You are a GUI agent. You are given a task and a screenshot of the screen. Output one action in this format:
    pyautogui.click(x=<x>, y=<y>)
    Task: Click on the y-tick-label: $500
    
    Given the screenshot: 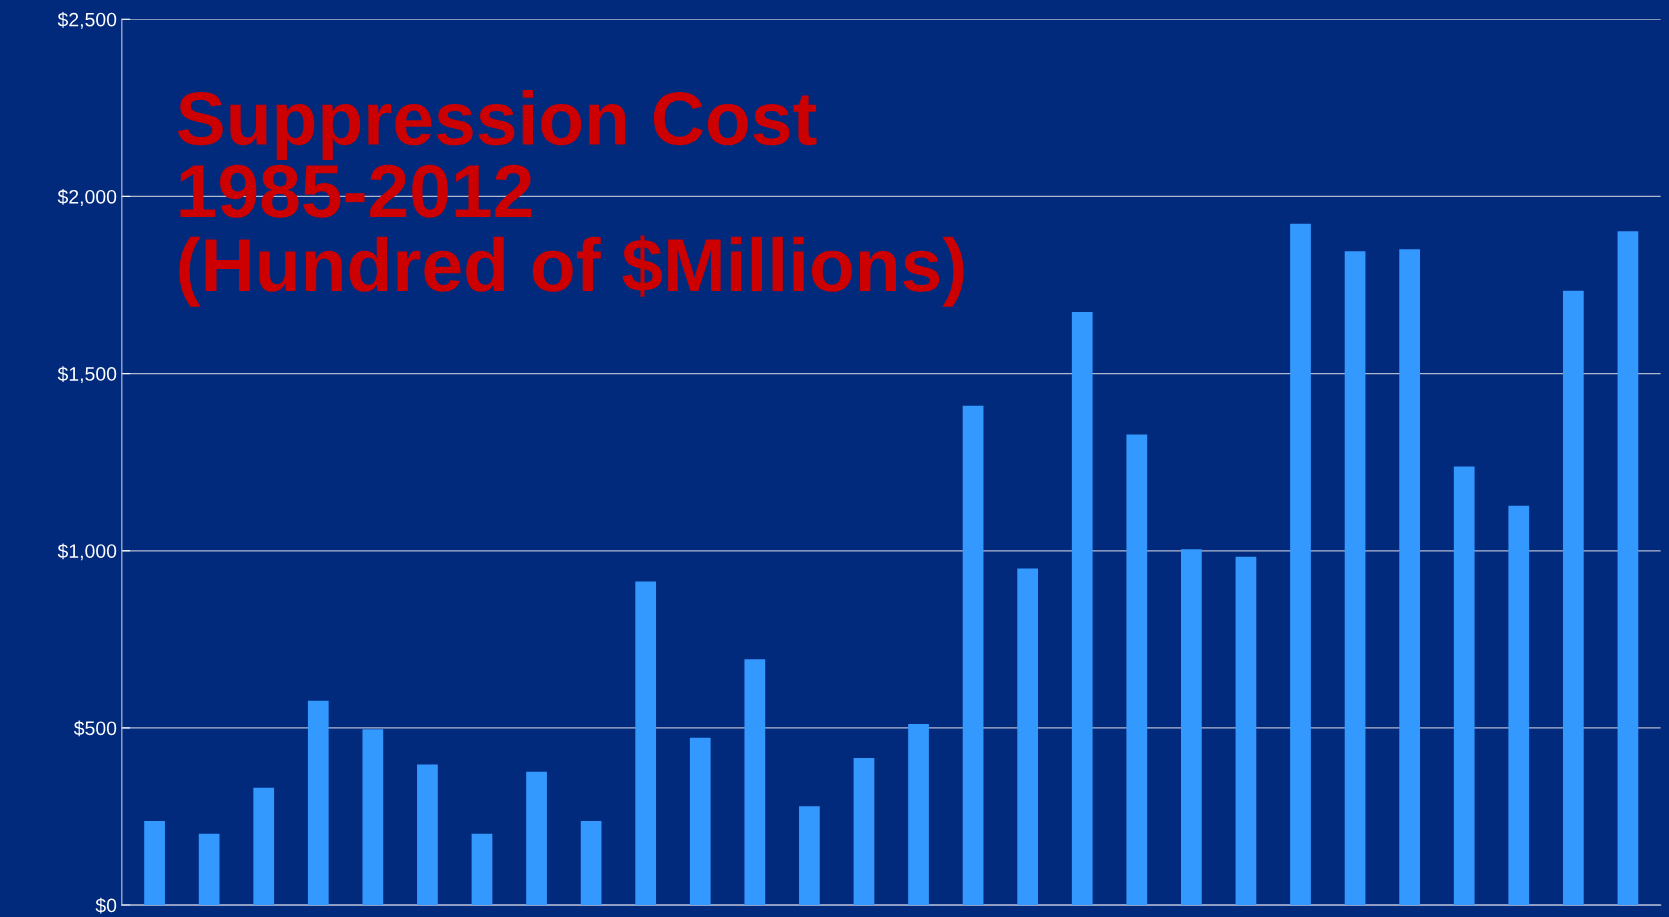 What is the action you would take?
    pyautogui.click(x=95, y=728)
    